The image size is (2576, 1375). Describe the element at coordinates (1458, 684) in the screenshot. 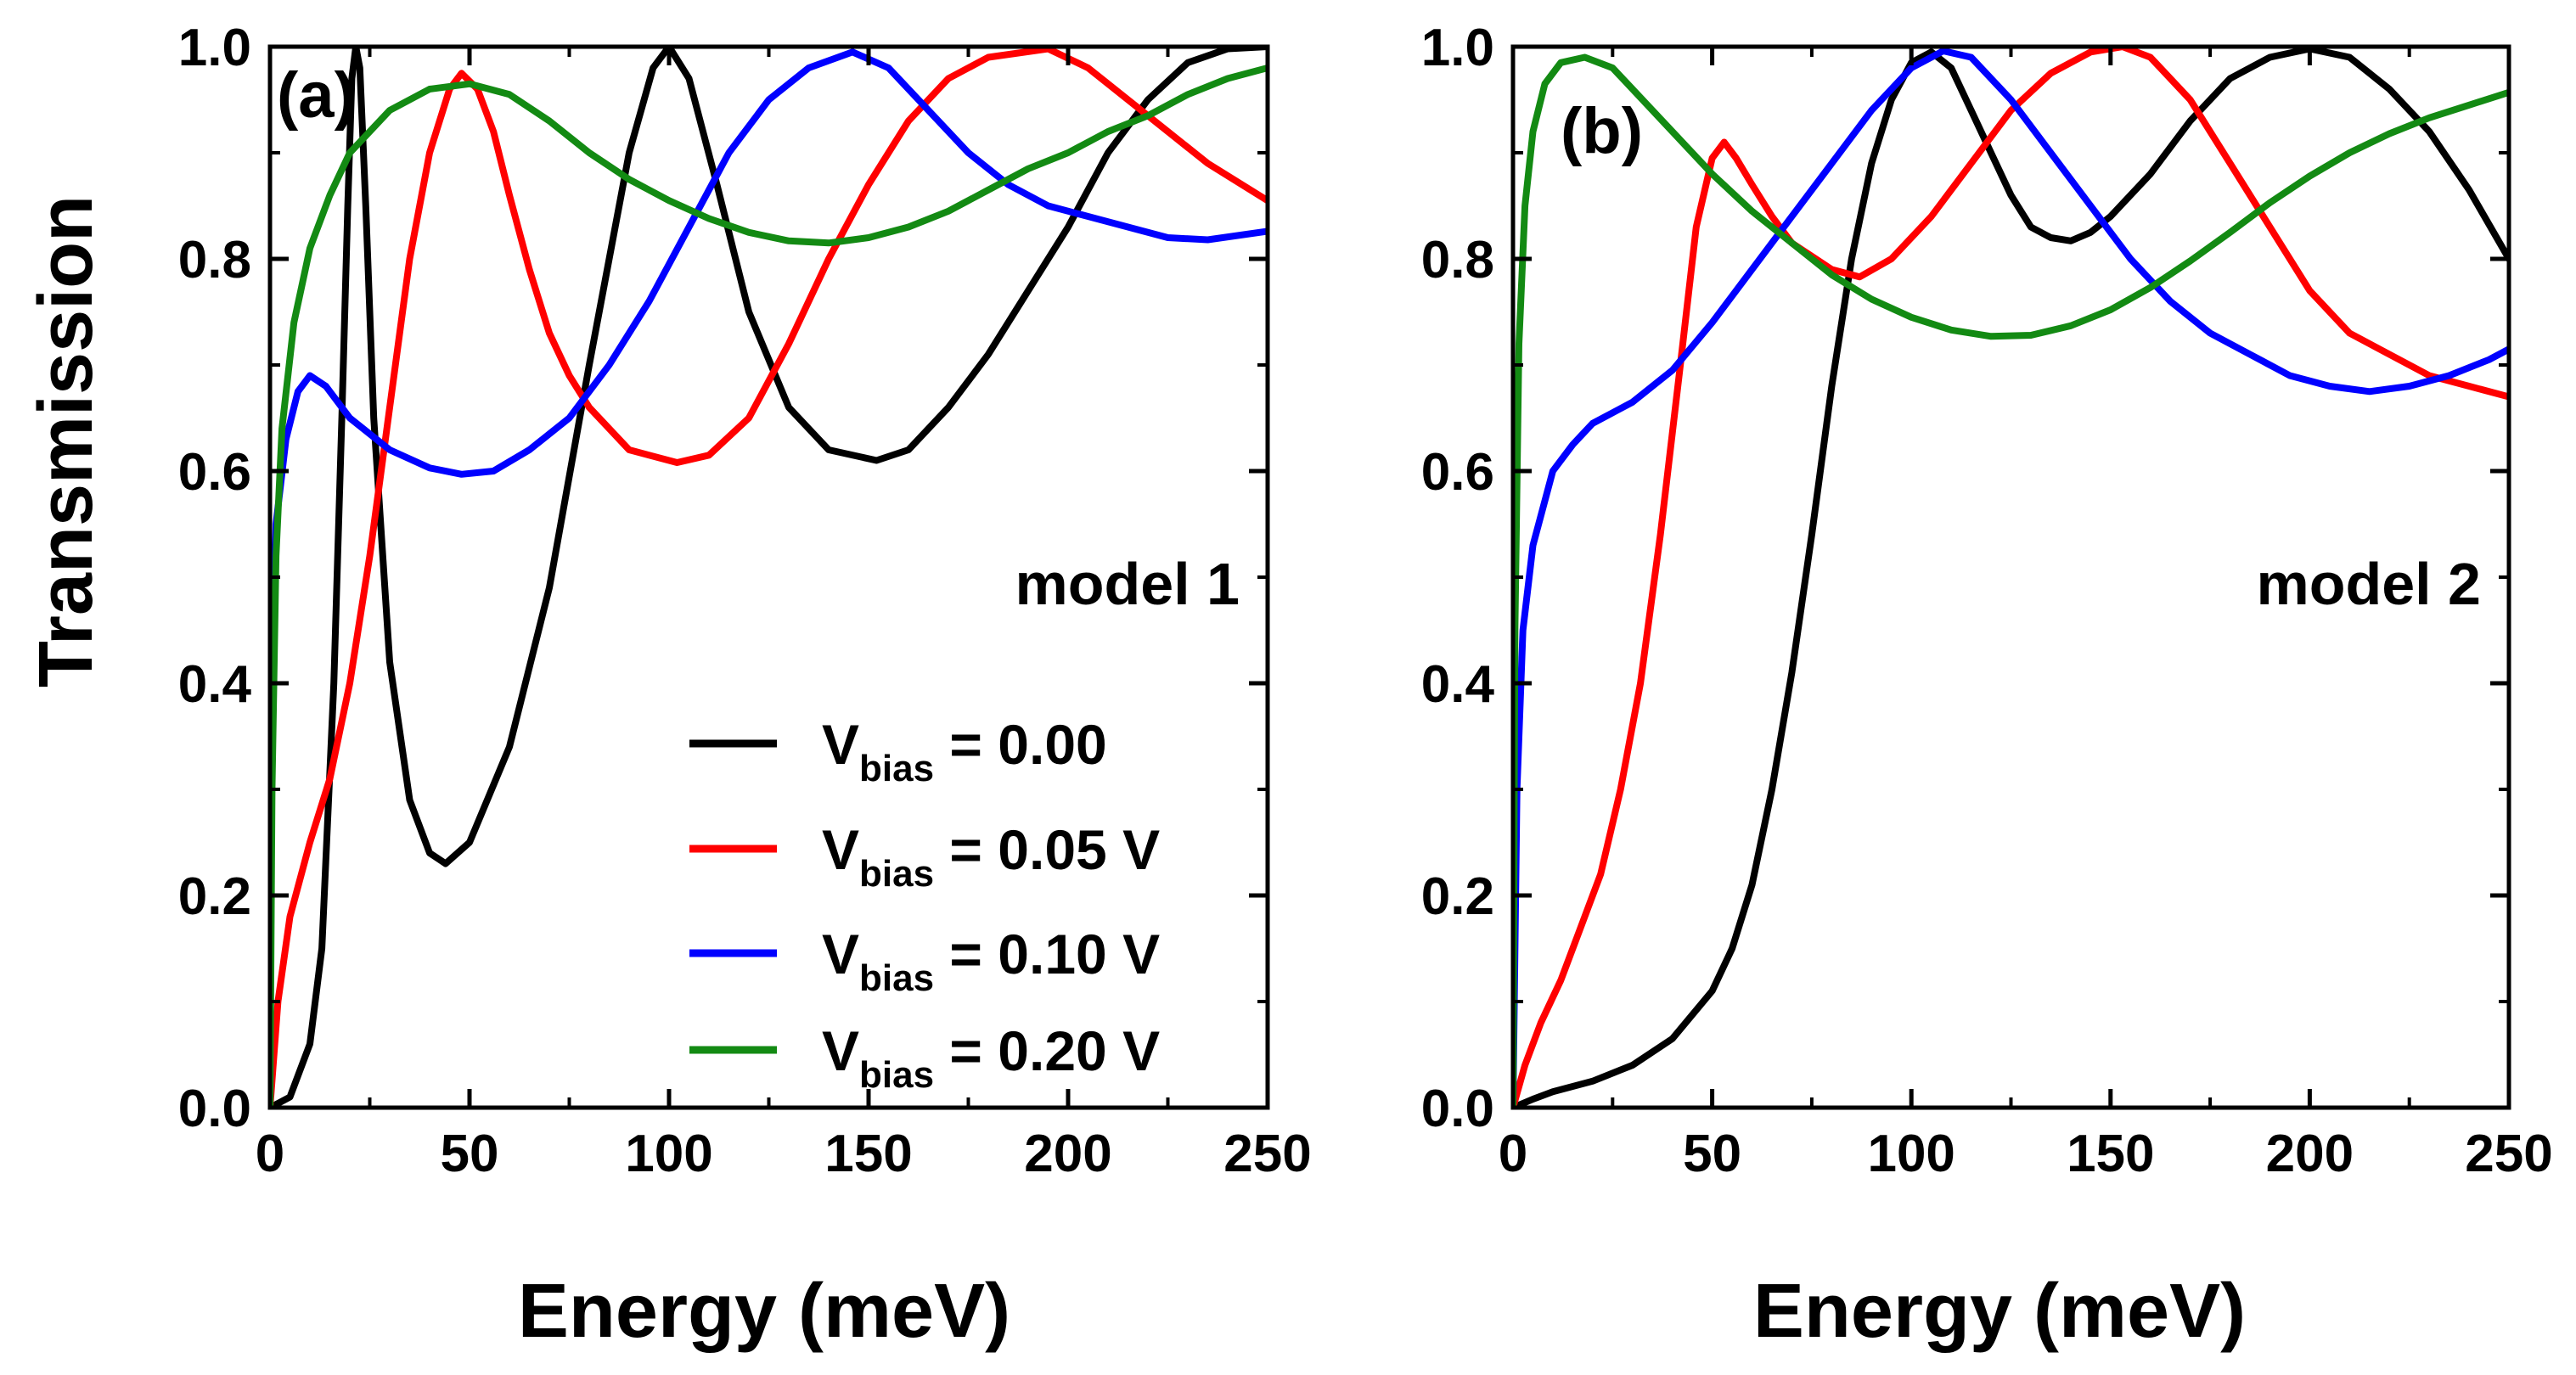

I see `panel-b-y-tick-label: 0.4` at that location.